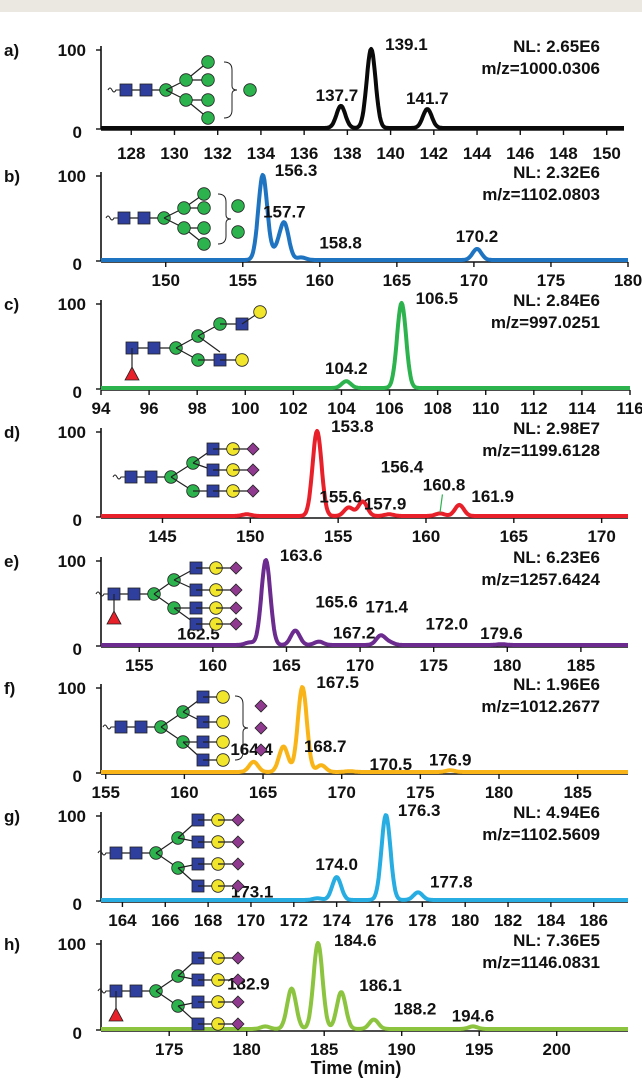 The width and height of the screenshot is (642, 1084). I want to click on x-tick-label: 172, so click(294, 920).